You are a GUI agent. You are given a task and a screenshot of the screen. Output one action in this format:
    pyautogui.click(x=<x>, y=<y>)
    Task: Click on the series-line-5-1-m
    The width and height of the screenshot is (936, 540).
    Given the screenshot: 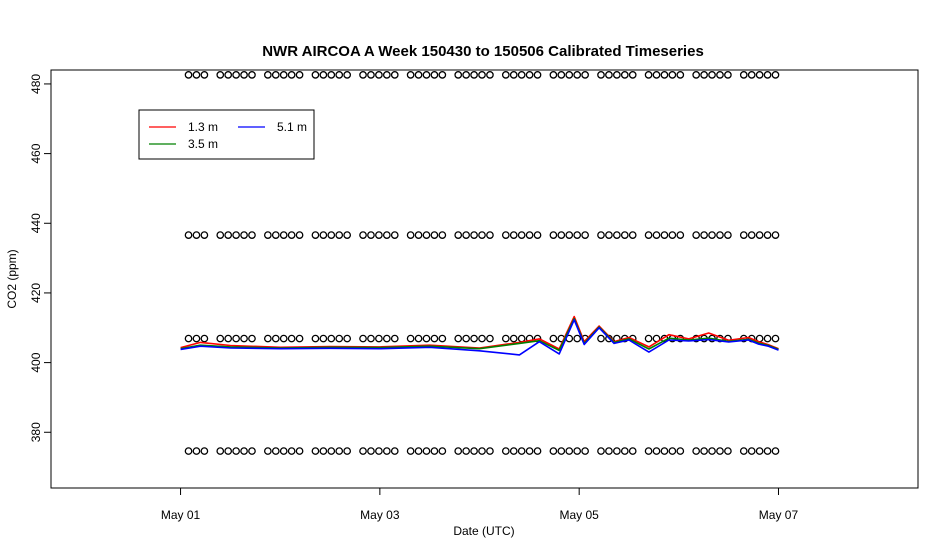 What is the action you would take?
    pyautogui.click(x=479, y=337)
    